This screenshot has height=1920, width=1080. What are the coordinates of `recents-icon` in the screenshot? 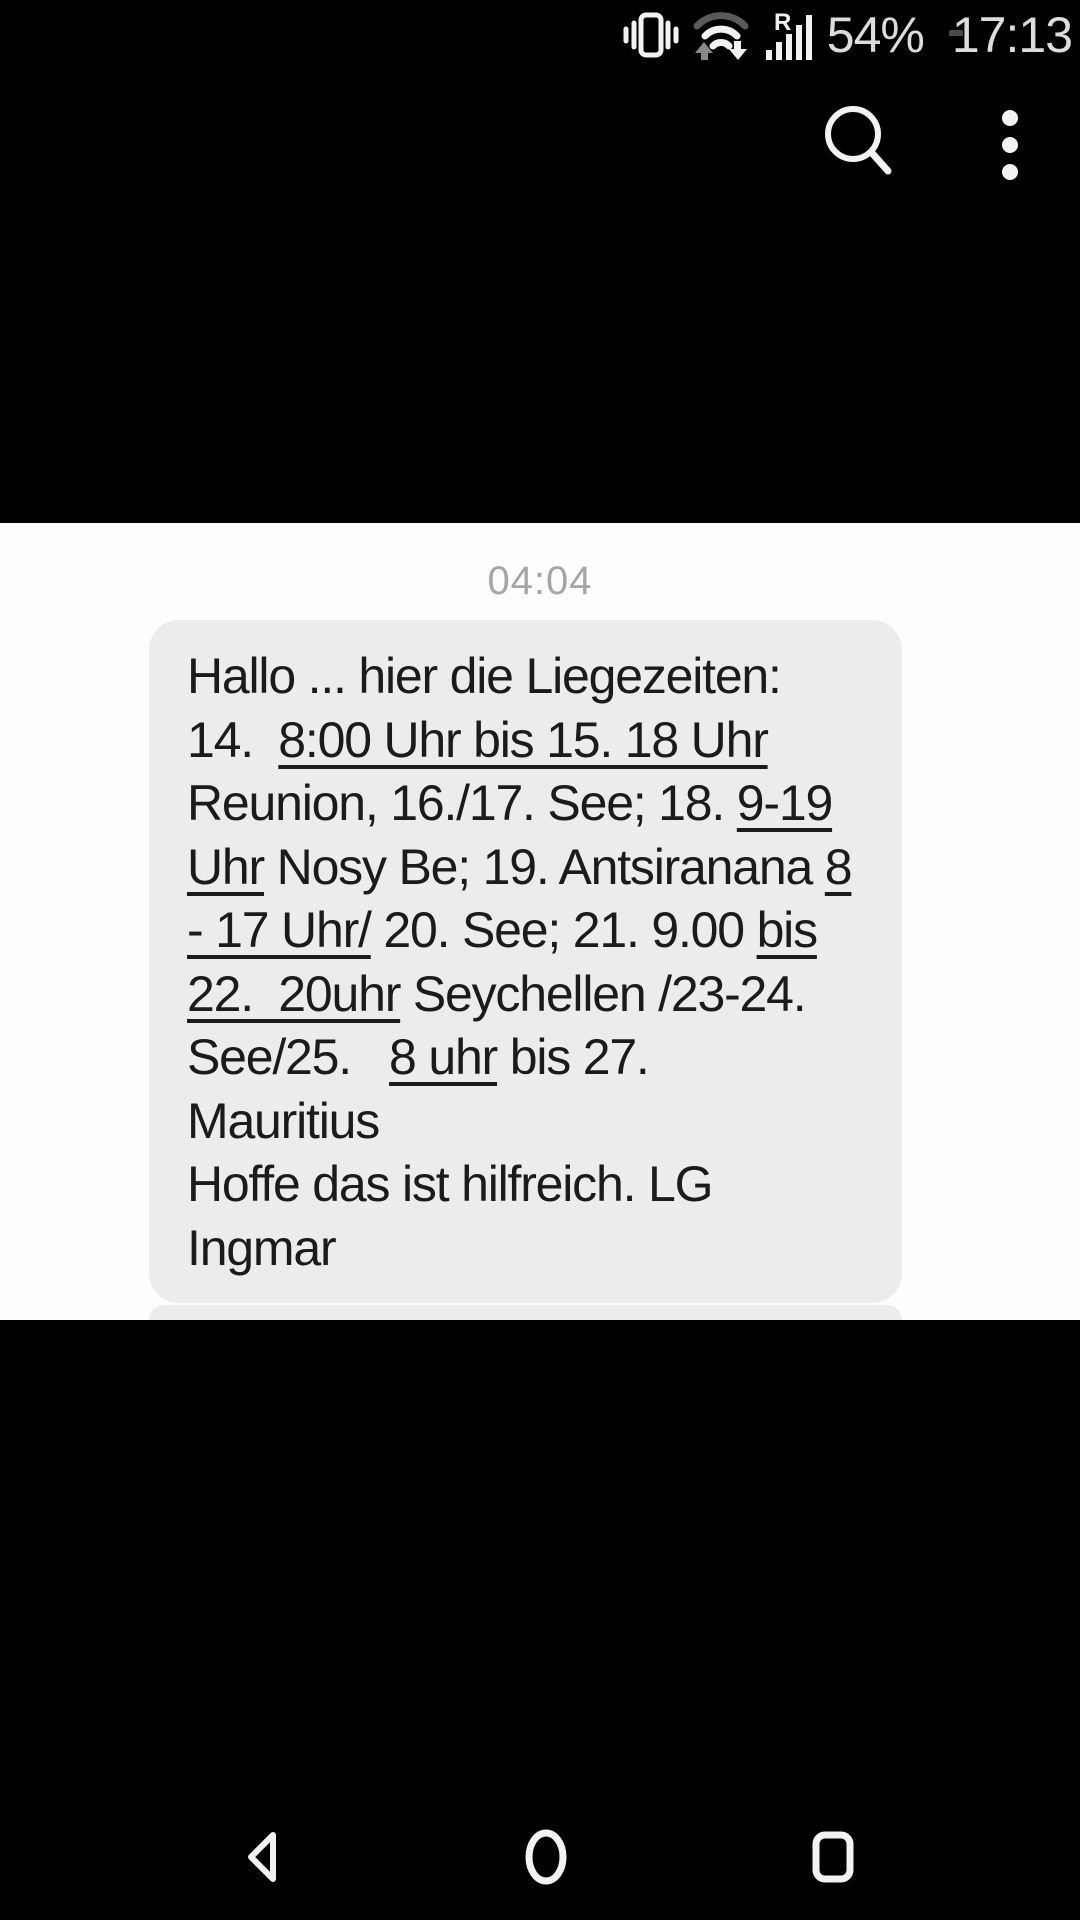 It's located at (833, 1857).